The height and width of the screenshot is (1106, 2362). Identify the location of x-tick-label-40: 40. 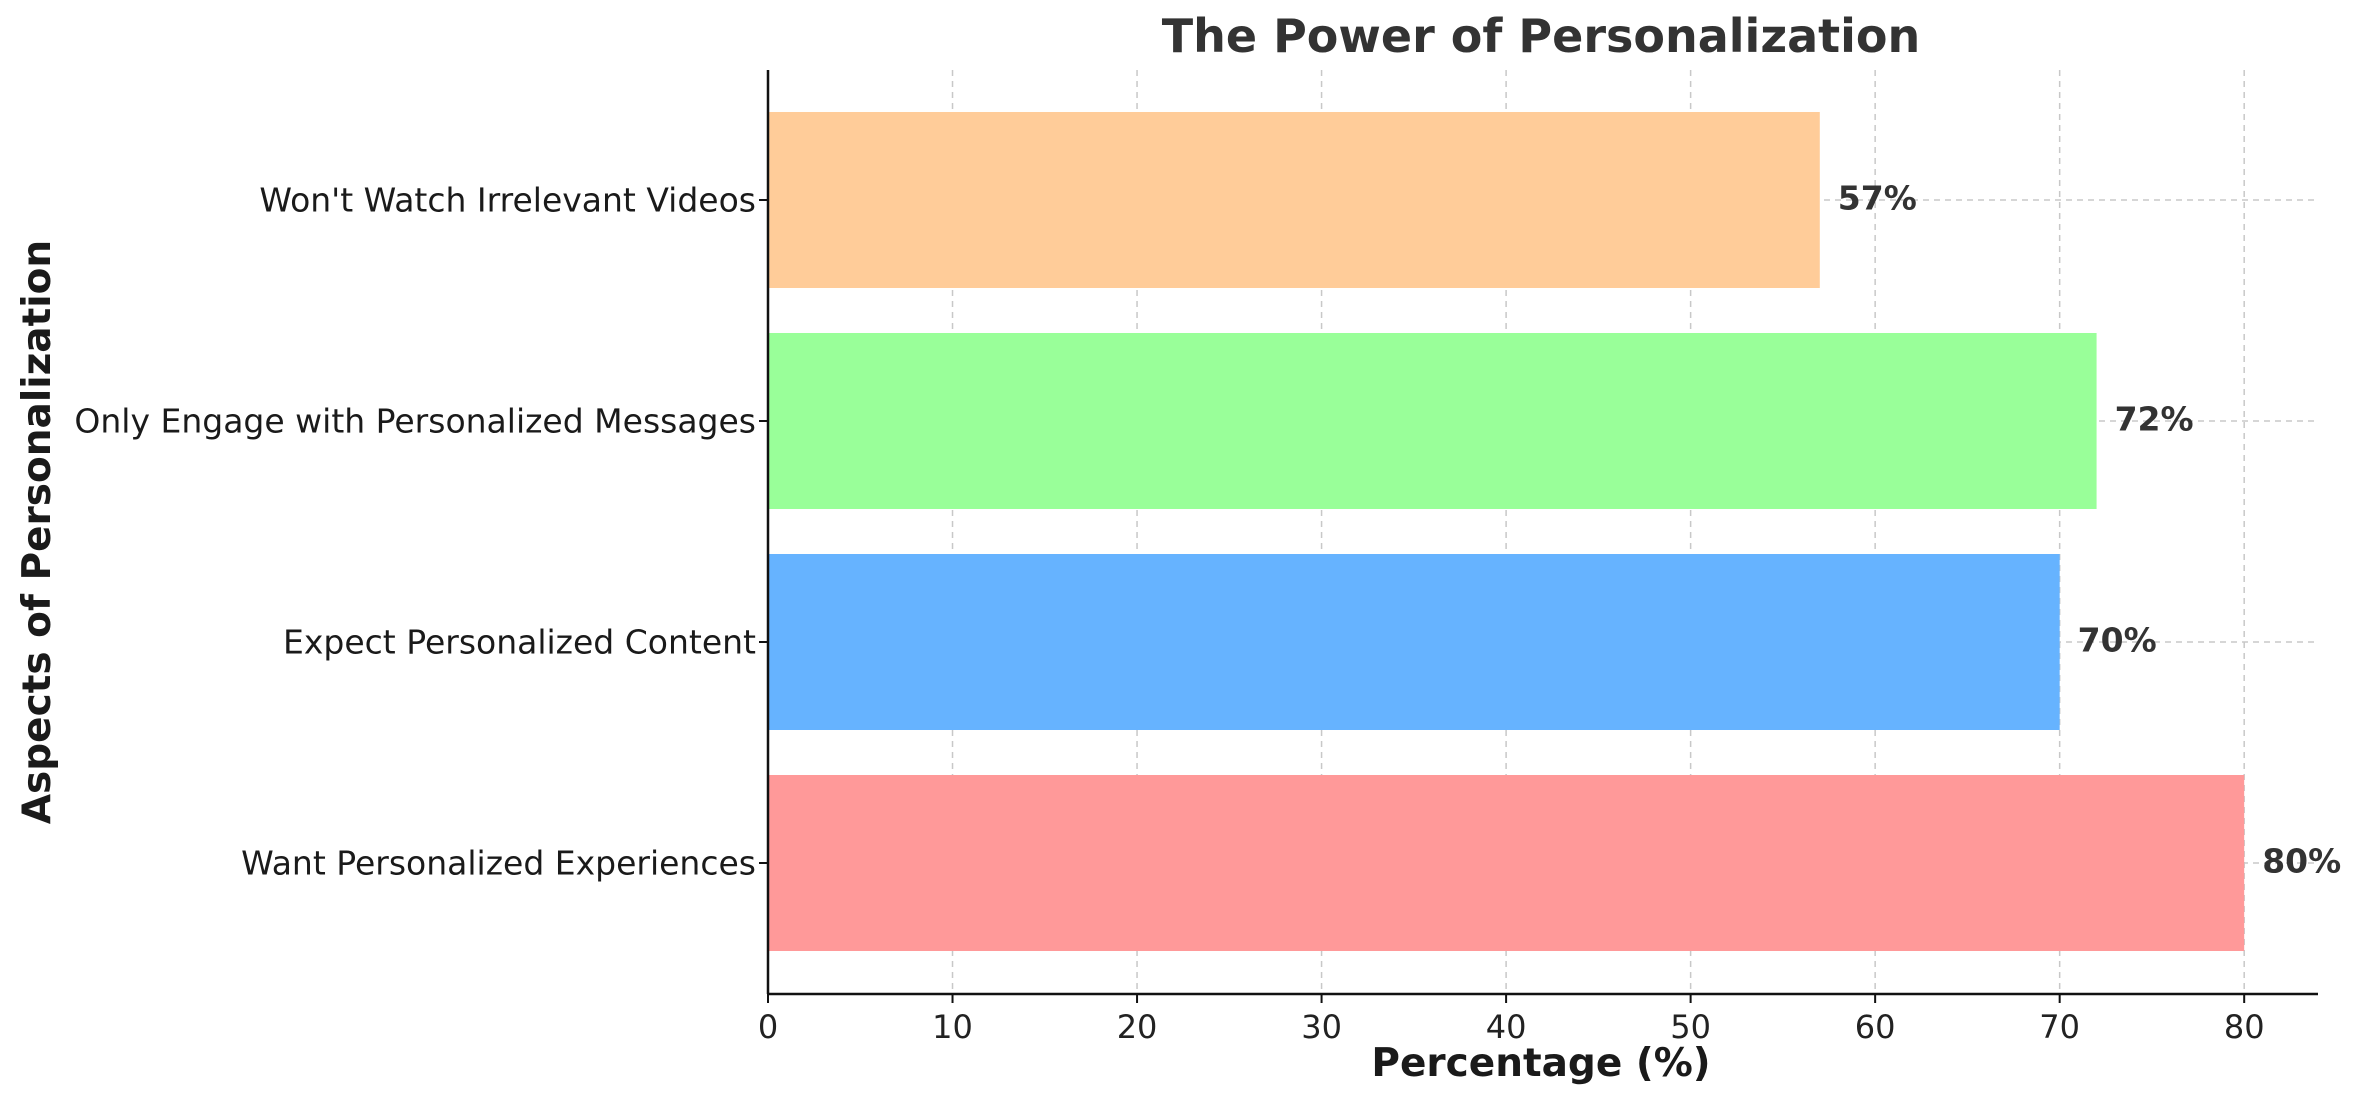
(1506, 1027).